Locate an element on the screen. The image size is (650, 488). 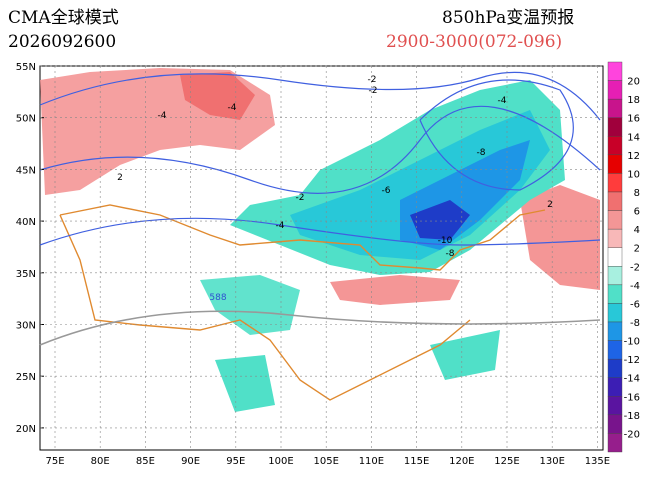
lon-label: 75E is located at coordinates (54, 461).